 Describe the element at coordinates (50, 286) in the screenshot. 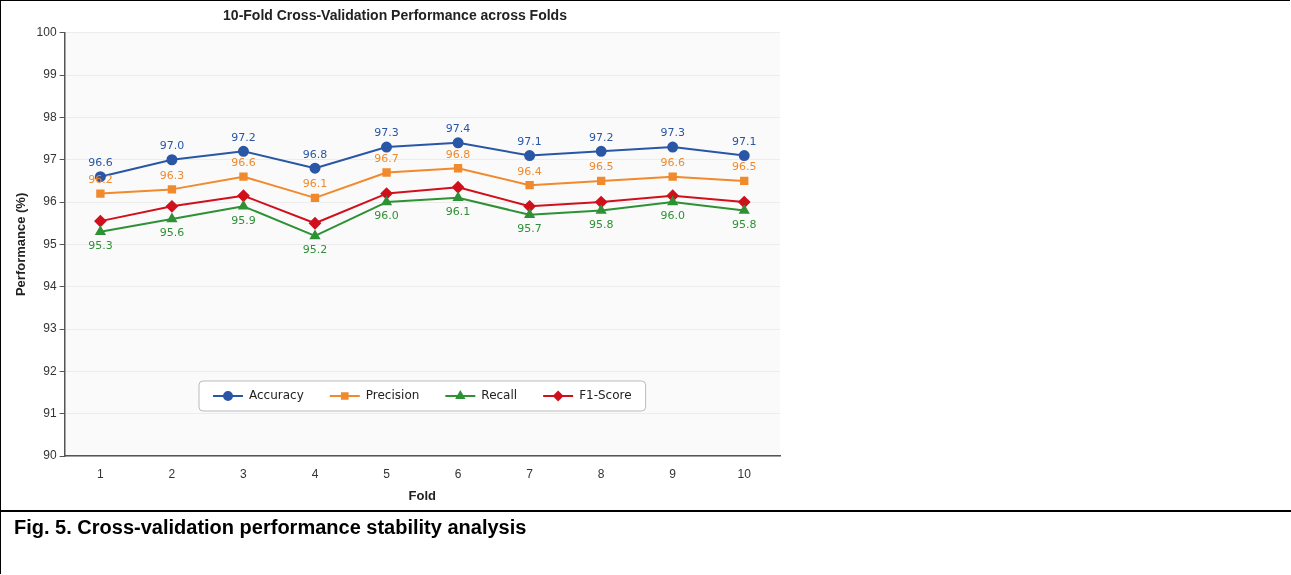

I see `y-tick-label: 94` at that location.